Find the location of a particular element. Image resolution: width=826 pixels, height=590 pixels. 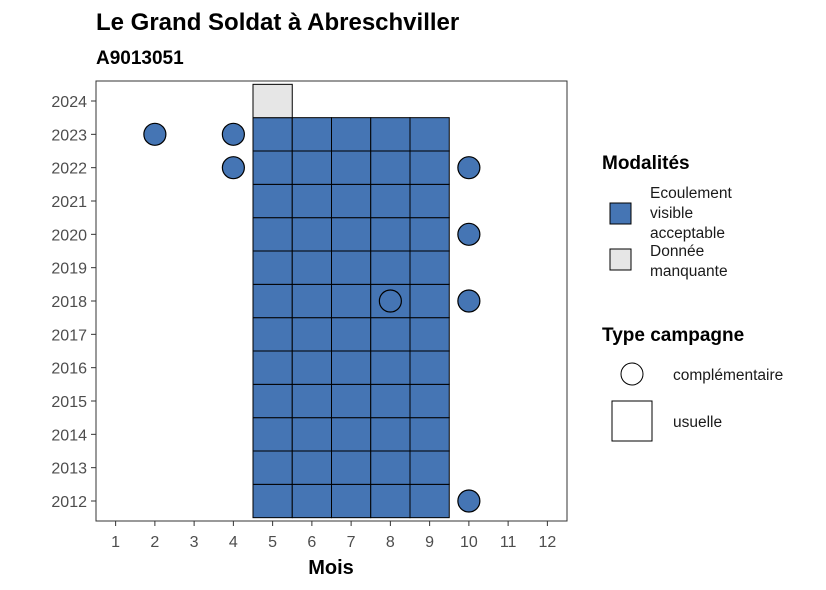

tile-6-2019 is located at coordinates (311, 267).